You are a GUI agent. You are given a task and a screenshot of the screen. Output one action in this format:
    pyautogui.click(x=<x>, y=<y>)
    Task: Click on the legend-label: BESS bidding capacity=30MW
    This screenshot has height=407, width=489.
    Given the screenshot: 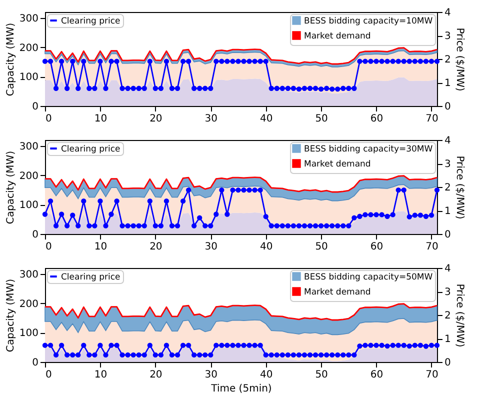 What is the action you would take?
    pyautogui.click(x=369, y=149)
    